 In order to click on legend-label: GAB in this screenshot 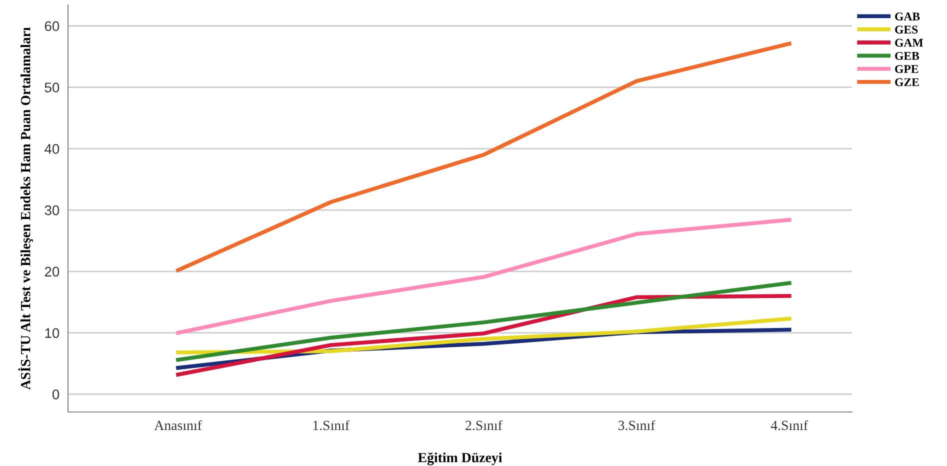, I will do `click(907, 16)`.